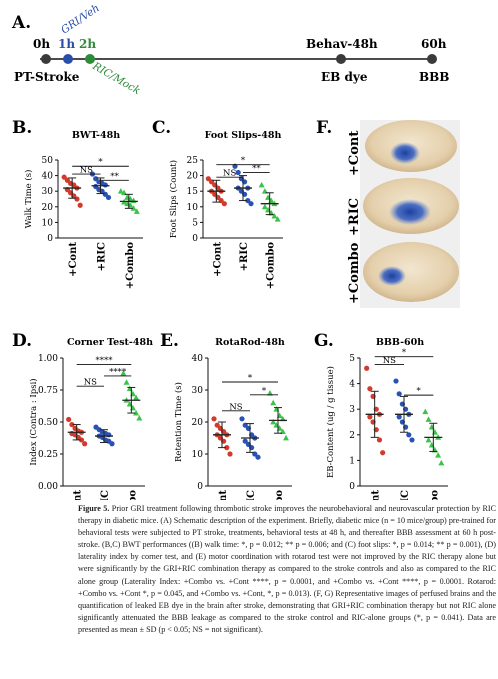 This screenshot has width=498, height=679. What do you see at coordinates (193, 192) in the screenshot?
I see `y-tick-label: 15` at bounding box center [193, 192].